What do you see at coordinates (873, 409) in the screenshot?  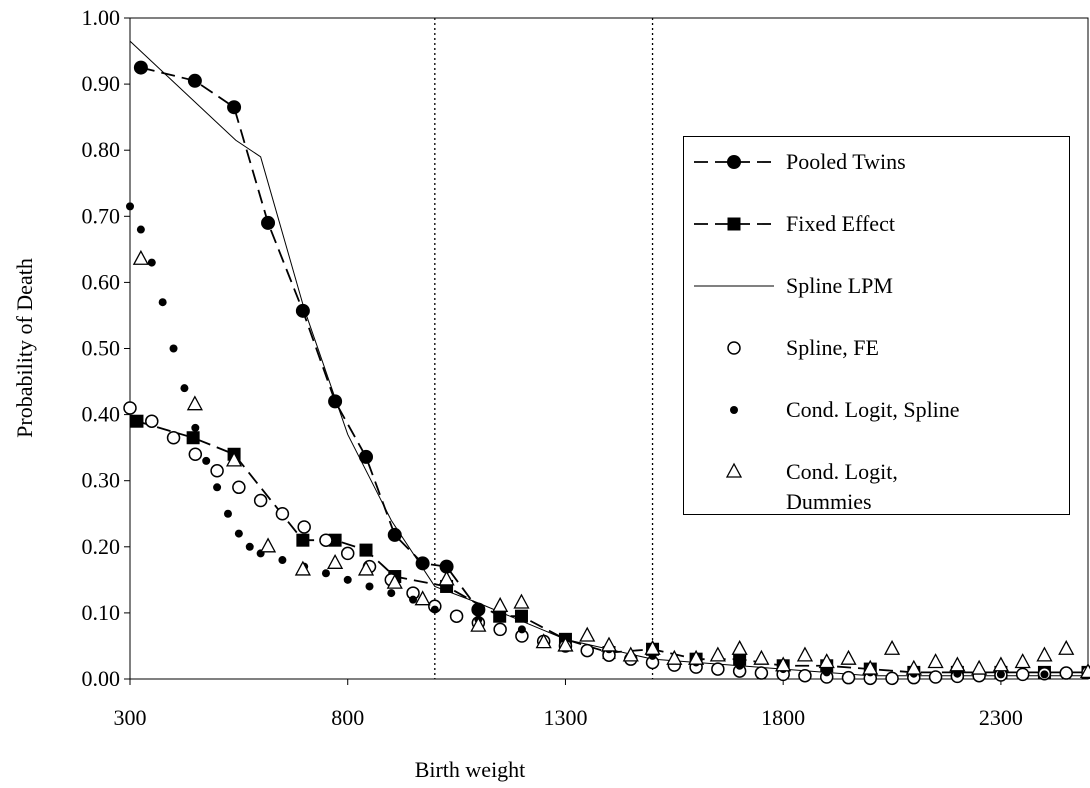 I see `legend-label: Cond. Logit, Spline` at bounding box center [873, 409].